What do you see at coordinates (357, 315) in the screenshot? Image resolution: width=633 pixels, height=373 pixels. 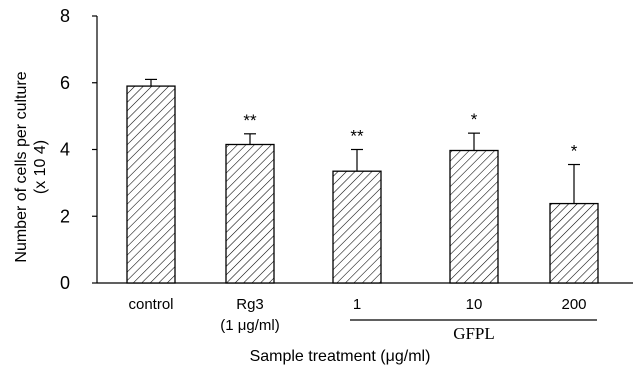 I see `category-labels: control Rg3 (1 μg/ml) 1 10 200` at bounding box center [357, 315].